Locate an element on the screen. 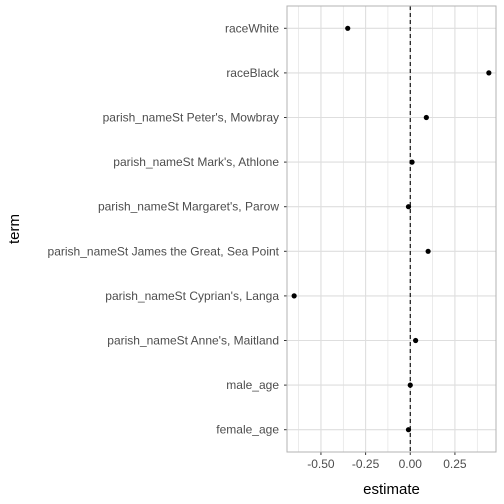  y-tick-label: parish_nameSt Anne's, Maitland is located at coordinates (193, 341).